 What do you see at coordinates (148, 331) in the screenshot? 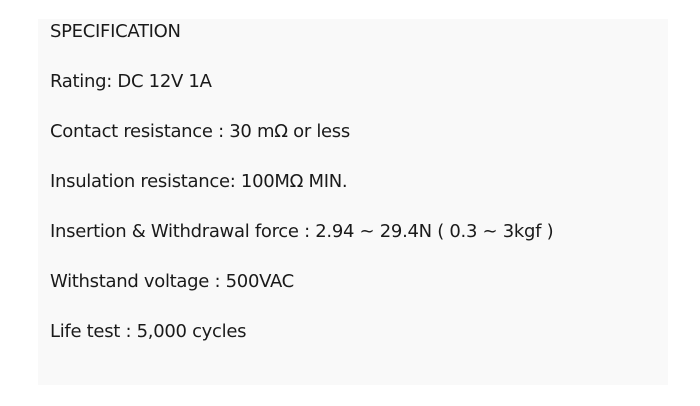
I see `spec-life-test: Life test : 5,000 cycles` at bounding box center [148, 331].